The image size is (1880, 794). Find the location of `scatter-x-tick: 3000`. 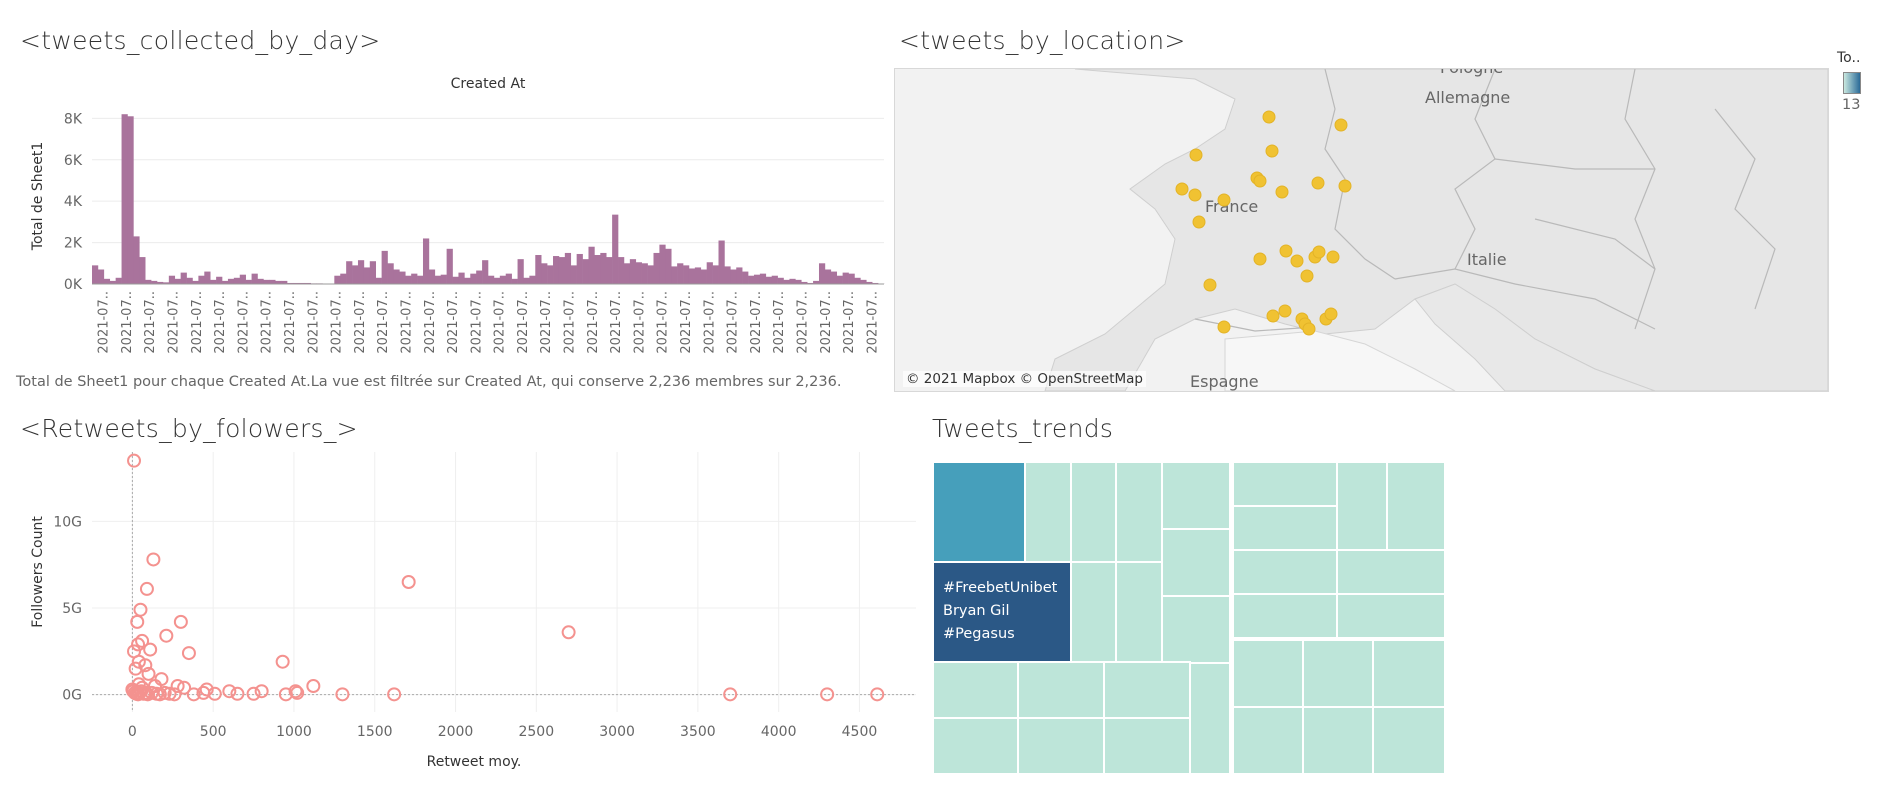

scatter-x-tick: 3000 is located at coordinates (617, 732).